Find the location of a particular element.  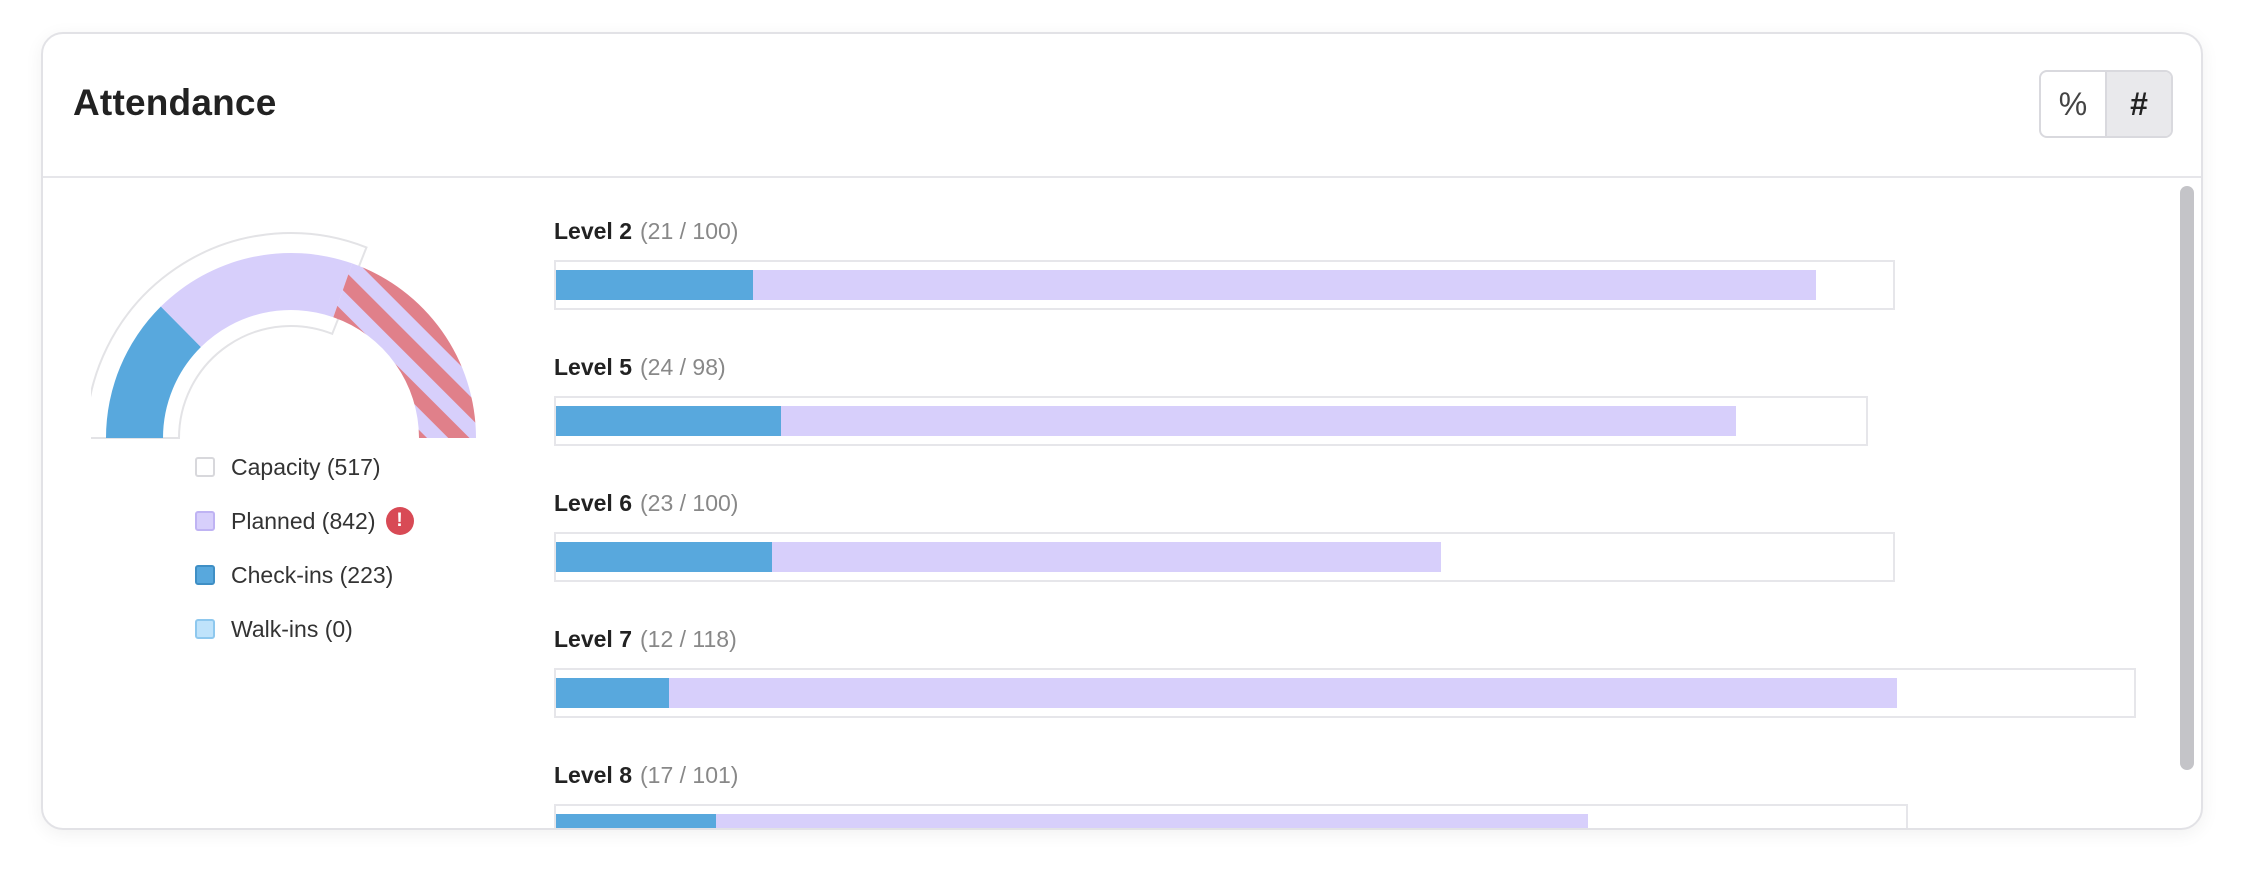

level-label: Level 8 (17 / 101) is located at coordinates (646, 775).